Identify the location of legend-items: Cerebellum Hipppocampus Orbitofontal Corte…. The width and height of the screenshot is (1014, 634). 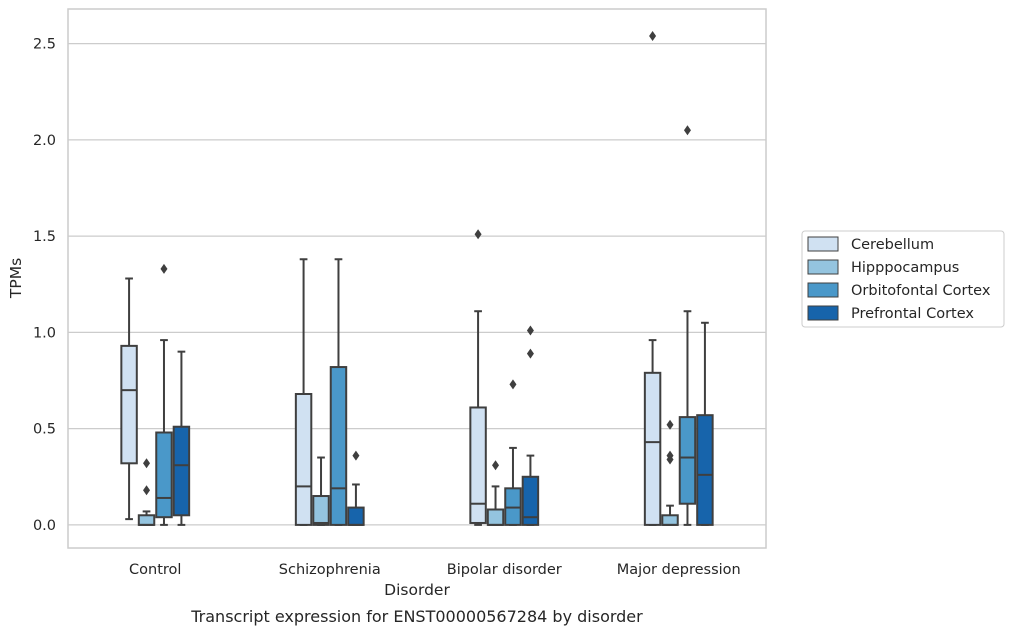
(899, 279).